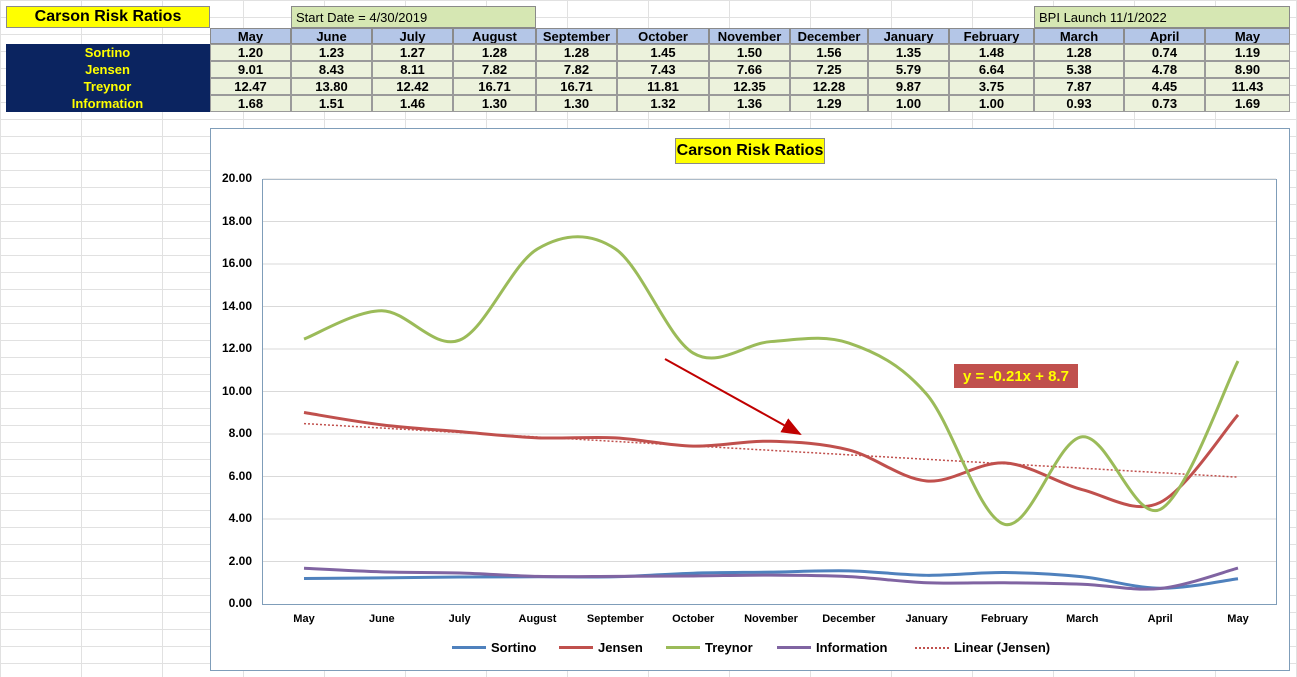  What do you see at coordinates (412, 86) in the screenshot?
I see `table-cell: 12.42` at bounding box center [412, 86].